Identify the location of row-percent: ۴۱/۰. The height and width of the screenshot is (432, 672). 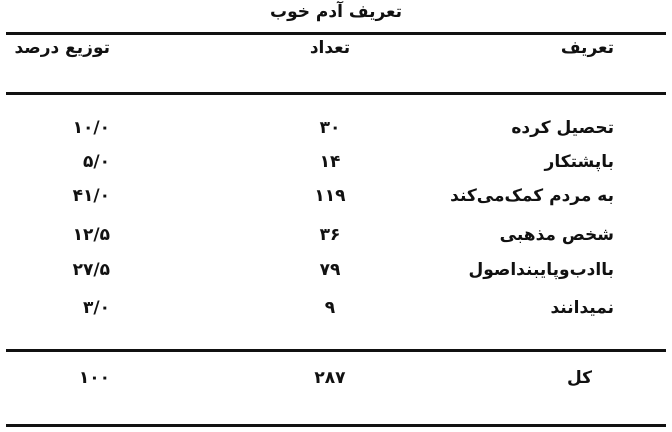
(91, 196).